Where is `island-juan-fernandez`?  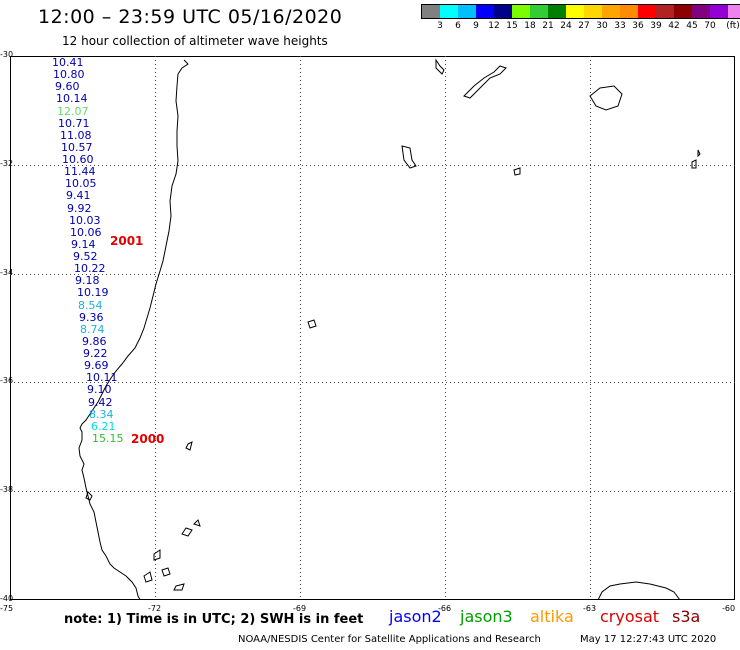
island-juan-fernandez is located at coordinates (312, 324).